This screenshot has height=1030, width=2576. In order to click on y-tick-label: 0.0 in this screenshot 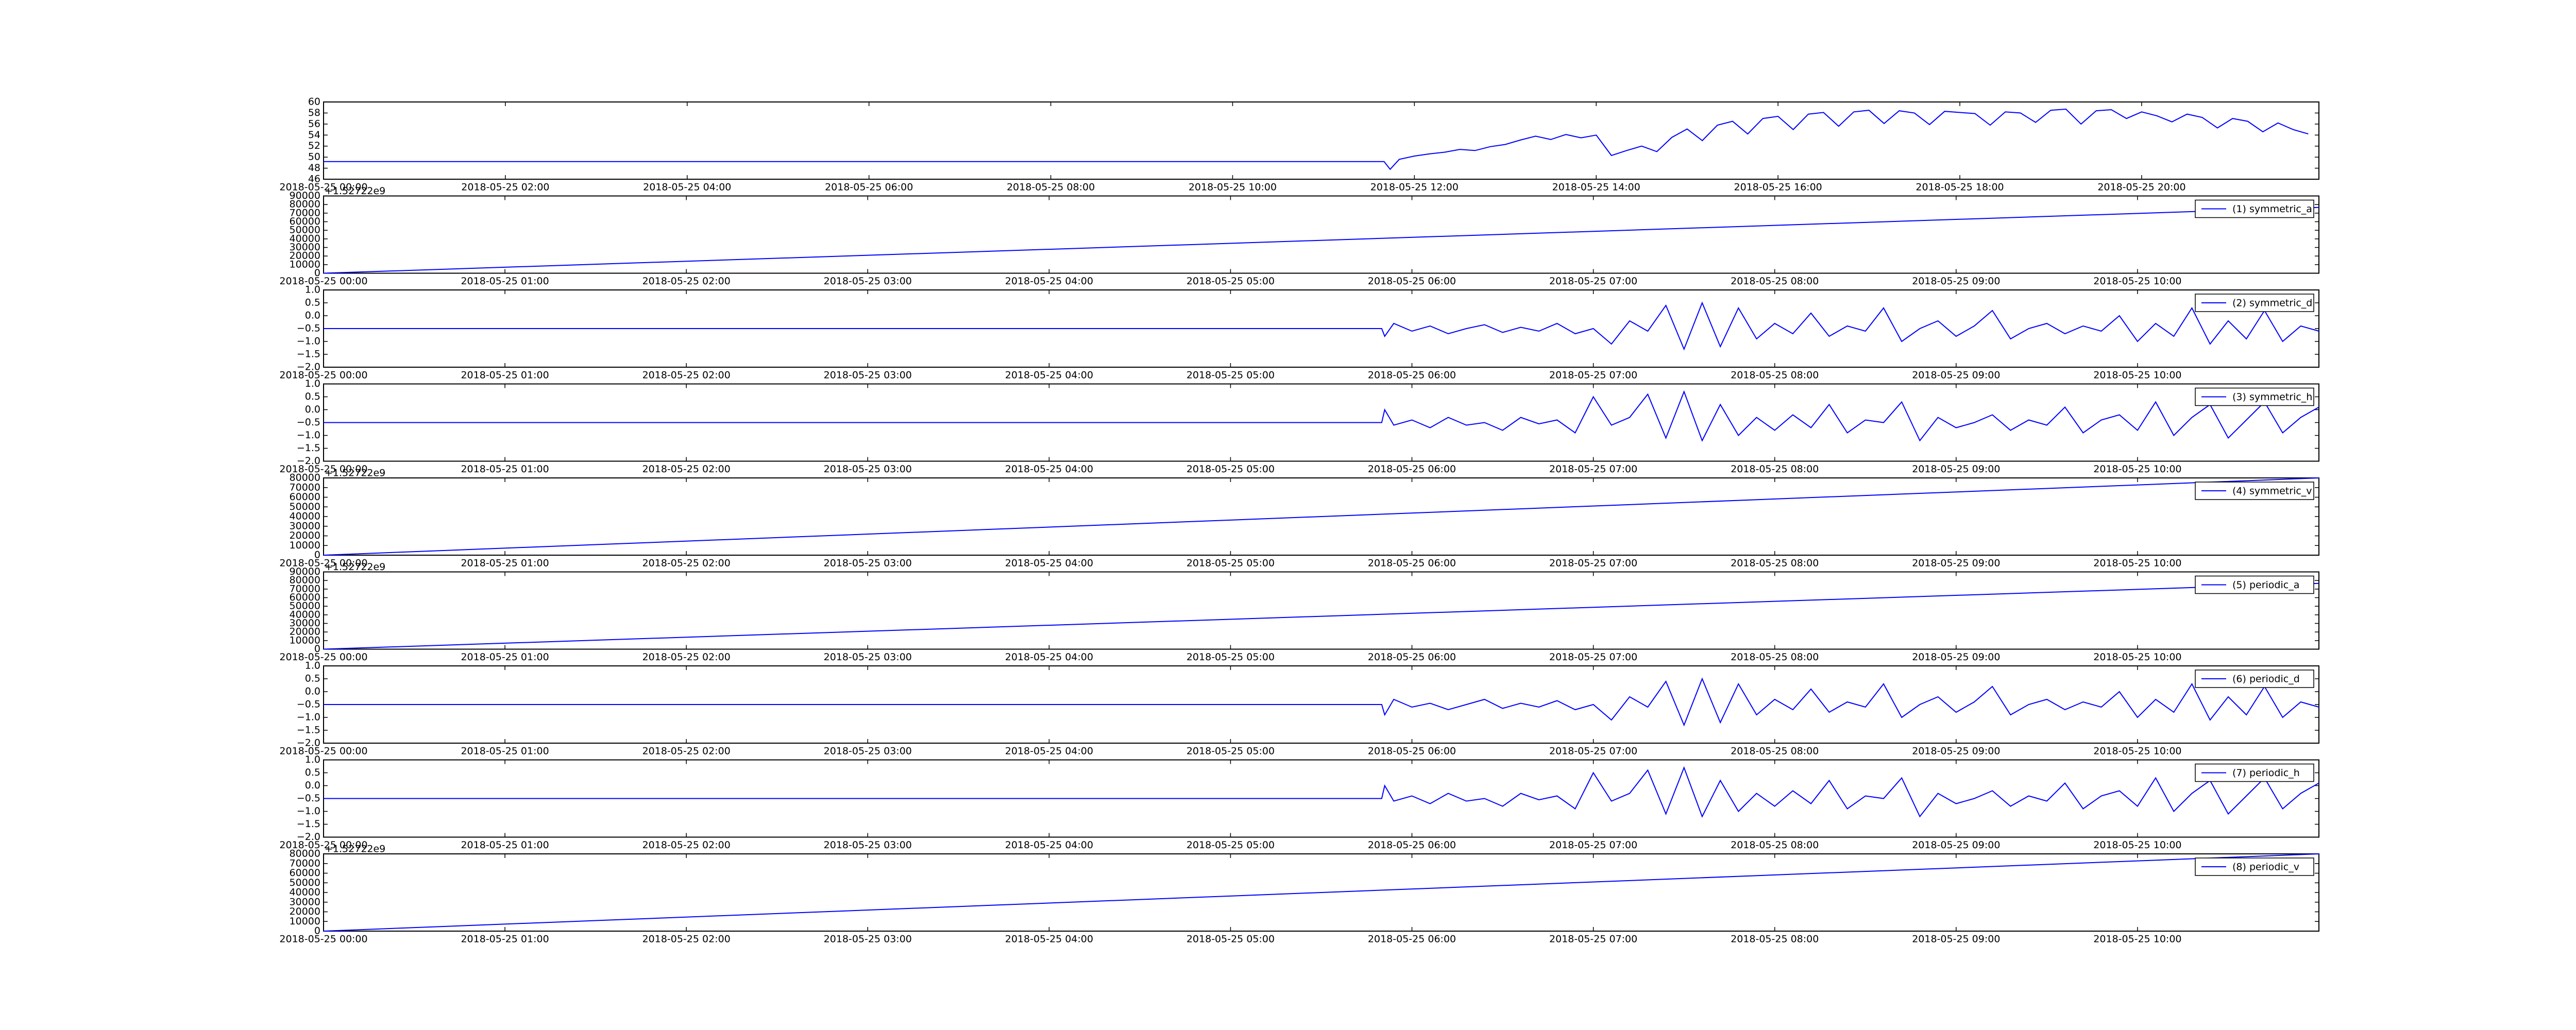, I will do `click(312, 409)`.